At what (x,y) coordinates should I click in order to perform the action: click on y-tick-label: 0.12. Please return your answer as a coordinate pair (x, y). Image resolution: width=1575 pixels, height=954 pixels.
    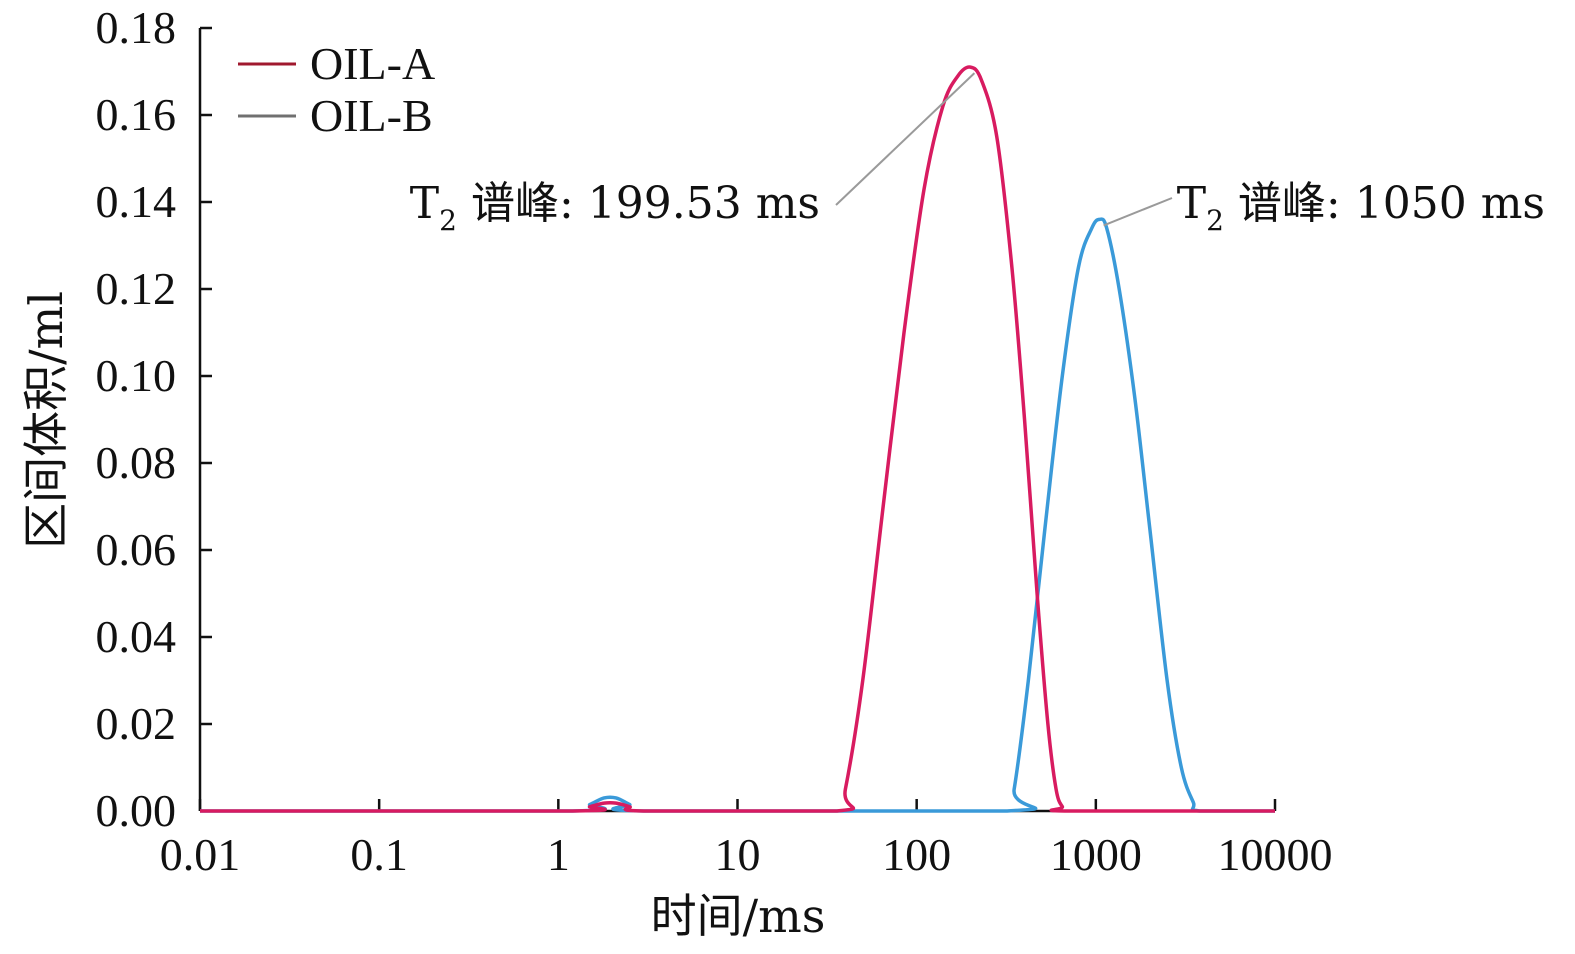
    Looking at the image, I should click on (136, 288).